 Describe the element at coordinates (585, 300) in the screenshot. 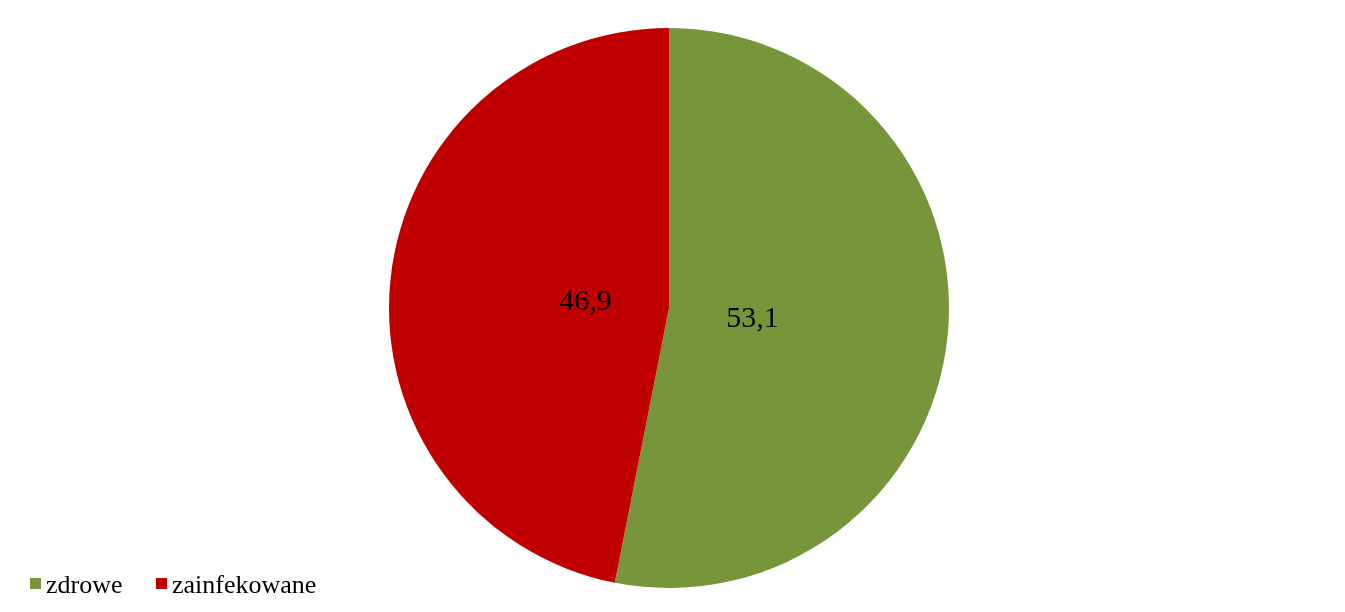

I see `data-label: 46,9` at that location.